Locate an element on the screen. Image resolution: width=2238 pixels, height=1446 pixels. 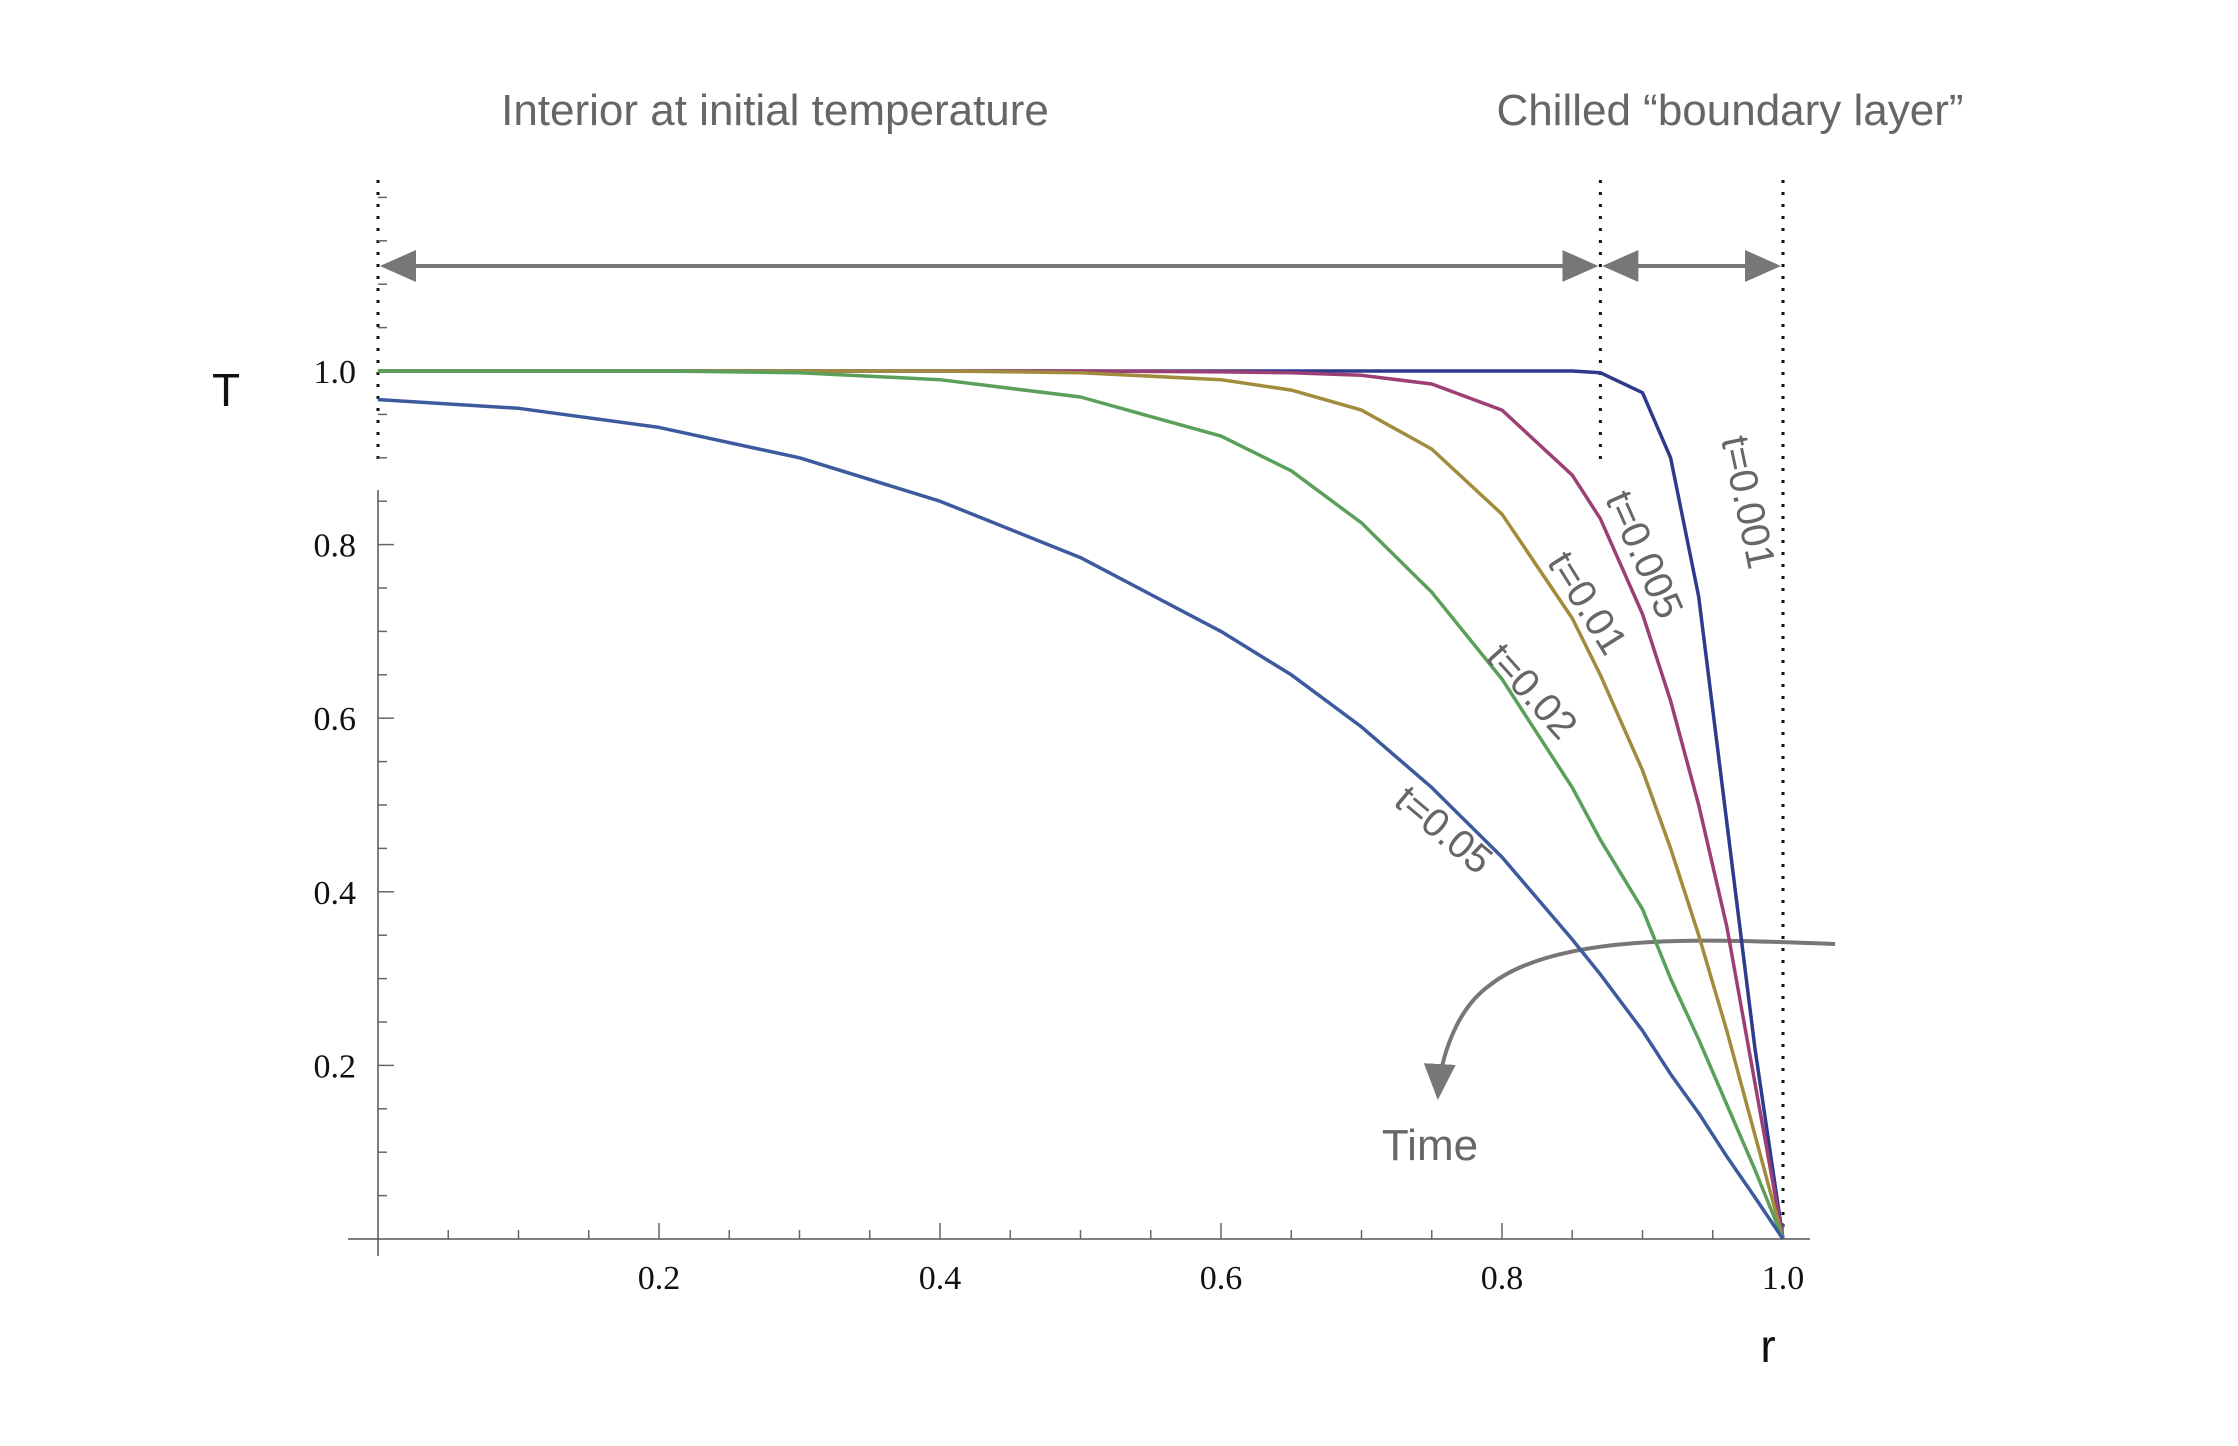
series-label-t=0.02: t=0.02 is located at coordinates (1532, 691).